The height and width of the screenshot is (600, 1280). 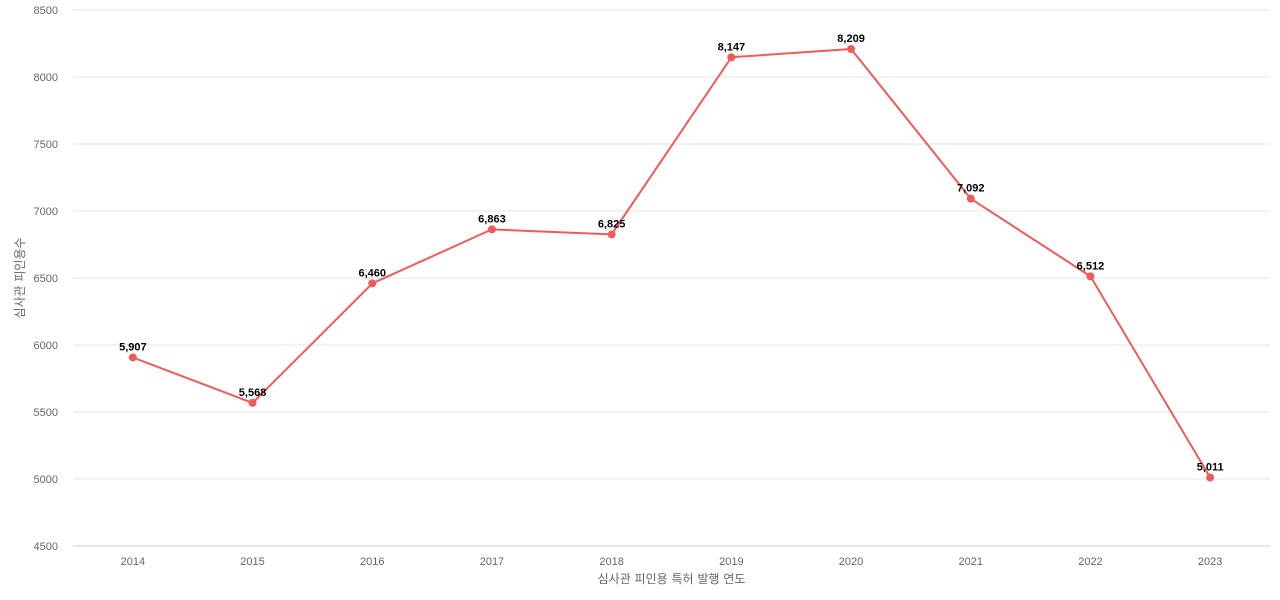 What do you see at coordinates (612, 224) in the screenshot?
I see `data-label: 6,825` at bounding box center [612, 224].